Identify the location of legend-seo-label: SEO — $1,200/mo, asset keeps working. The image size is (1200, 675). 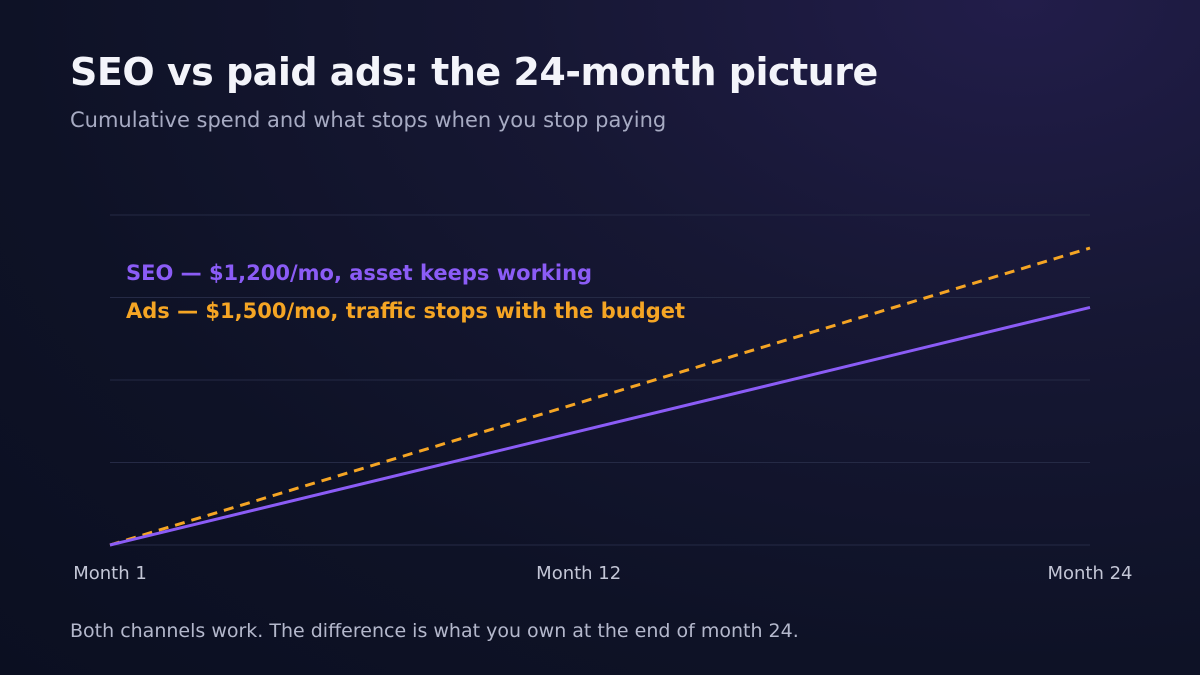
(359, 273).